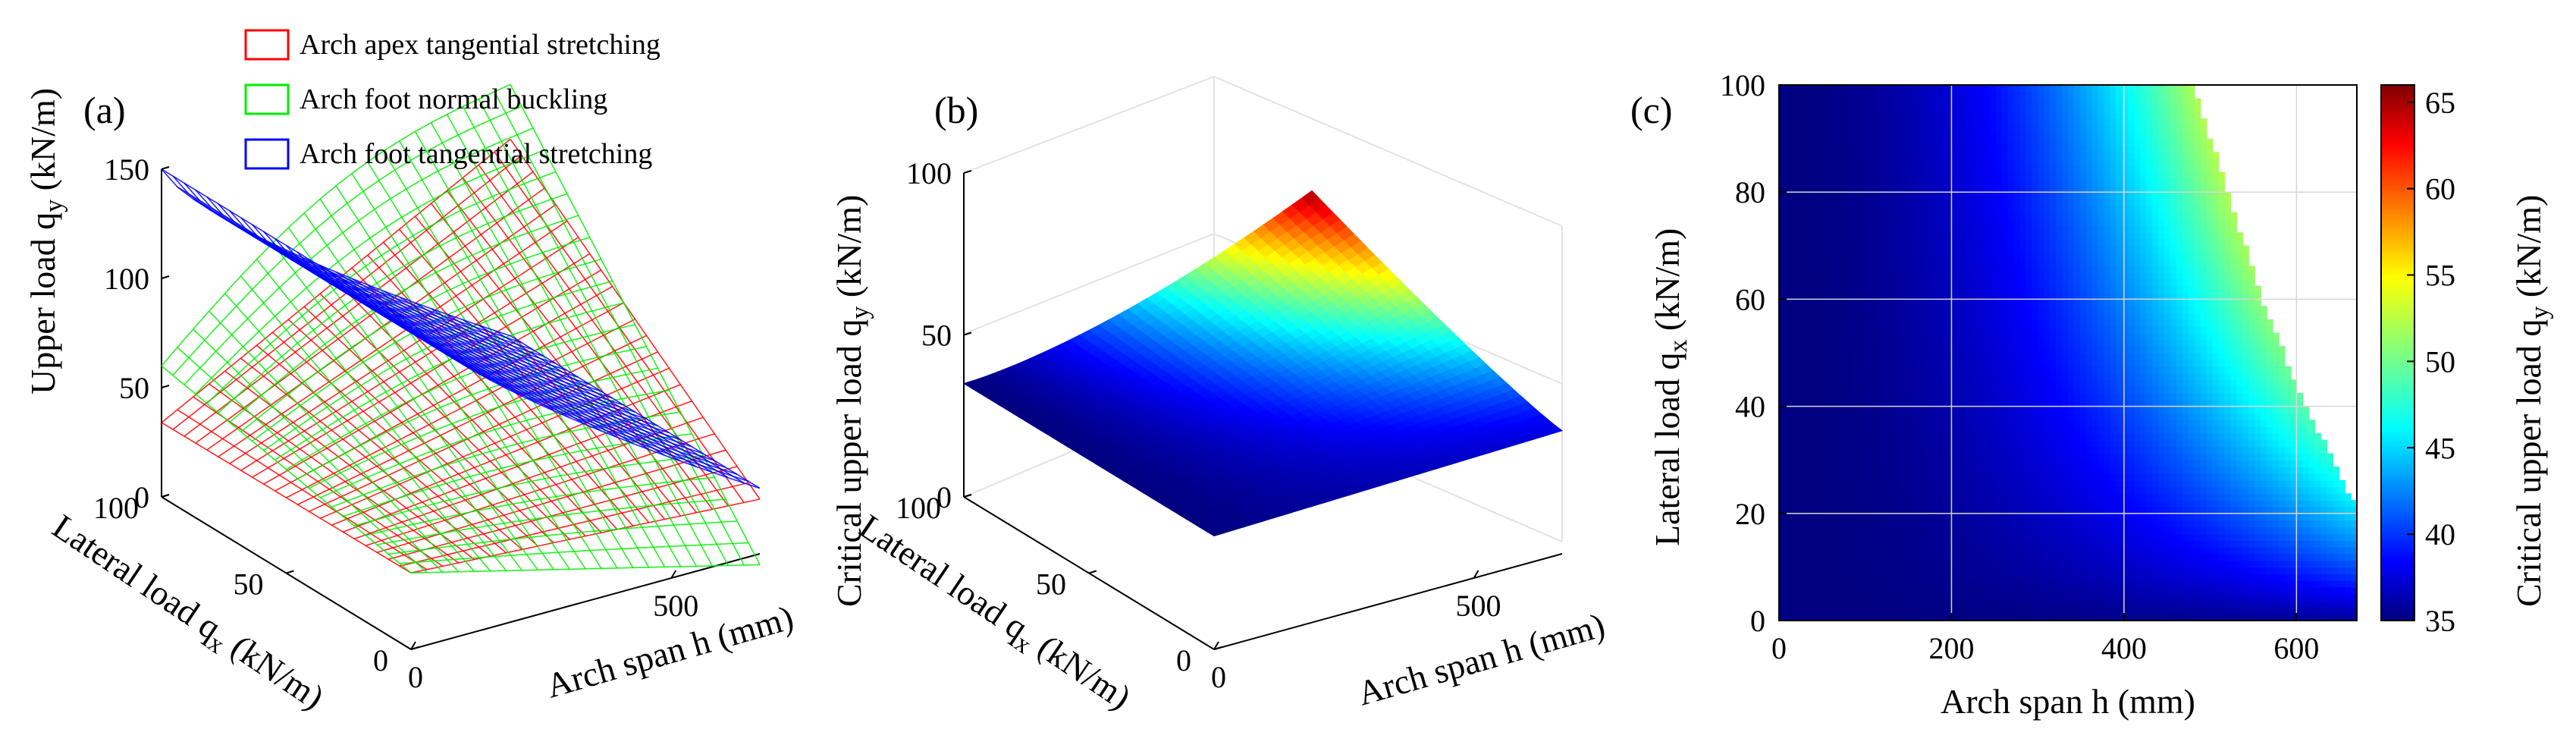 The height and width of the screenshot is (748, 2576). I want to click on y-tick-mark, so click(1092, 572).